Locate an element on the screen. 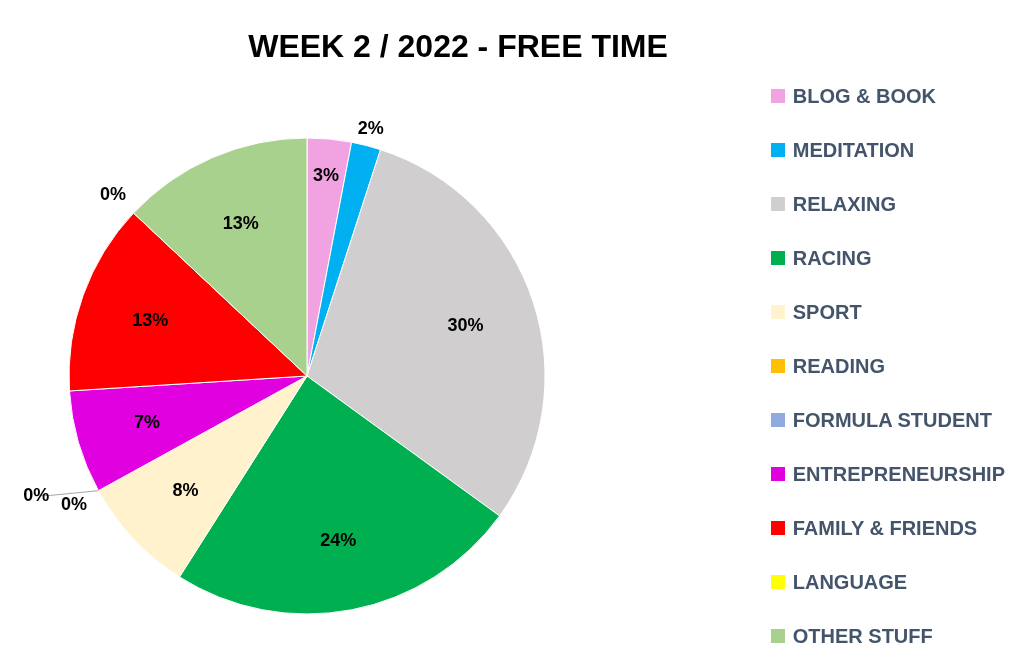  data-label: 2% is located at coordinates (370, 128).